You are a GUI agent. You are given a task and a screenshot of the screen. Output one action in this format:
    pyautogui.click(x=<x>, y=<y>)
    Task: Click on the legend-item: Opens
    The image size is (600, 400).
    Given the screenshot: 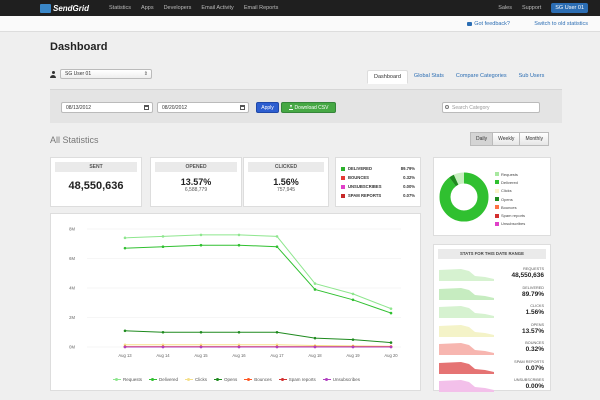 What is the action you would take?
    pyautogui.click(x=225, y=379)
    